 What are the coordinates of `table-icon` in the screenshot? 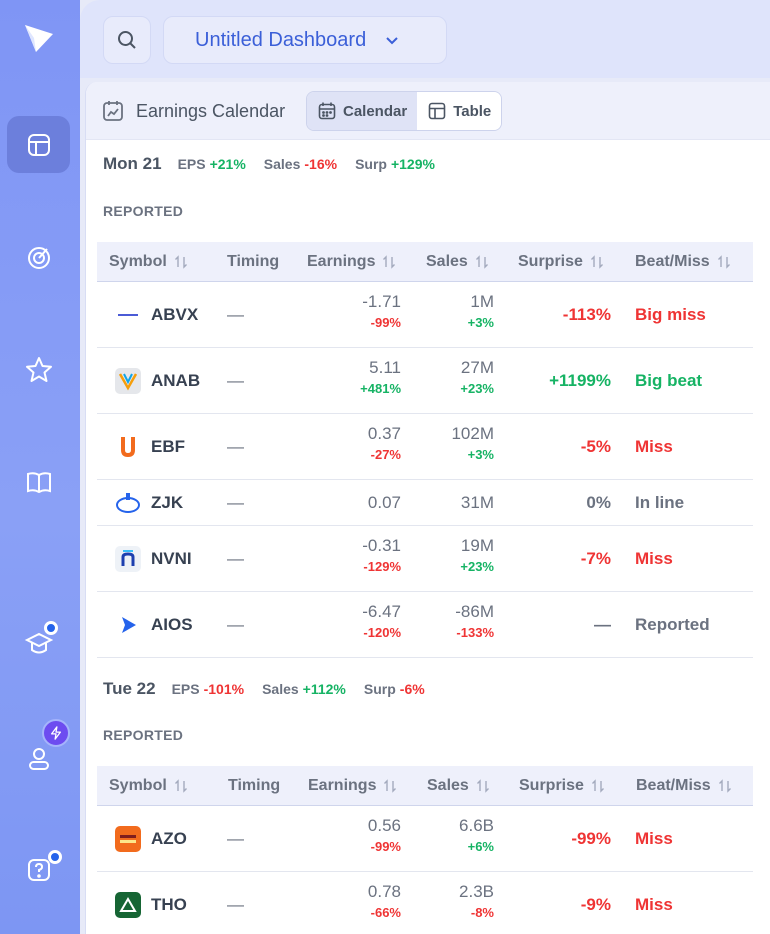 It's located at (437, 111).